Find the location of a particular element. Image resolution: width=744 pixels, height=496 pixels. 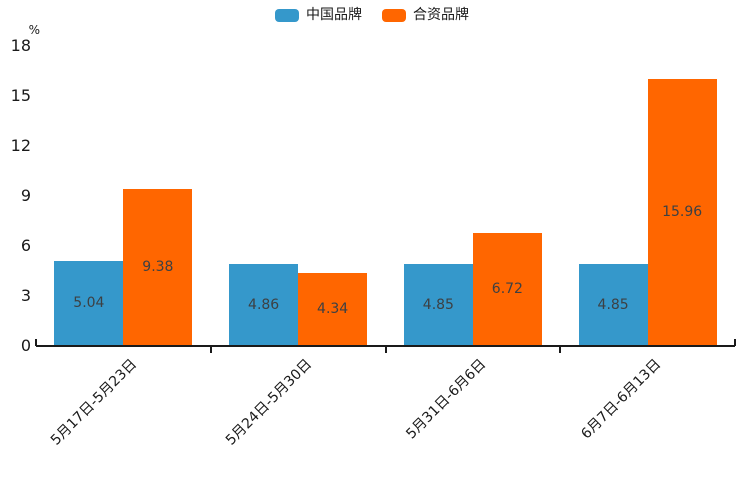

bar-value-label: 4.86 is located at coordinates (264, 304).